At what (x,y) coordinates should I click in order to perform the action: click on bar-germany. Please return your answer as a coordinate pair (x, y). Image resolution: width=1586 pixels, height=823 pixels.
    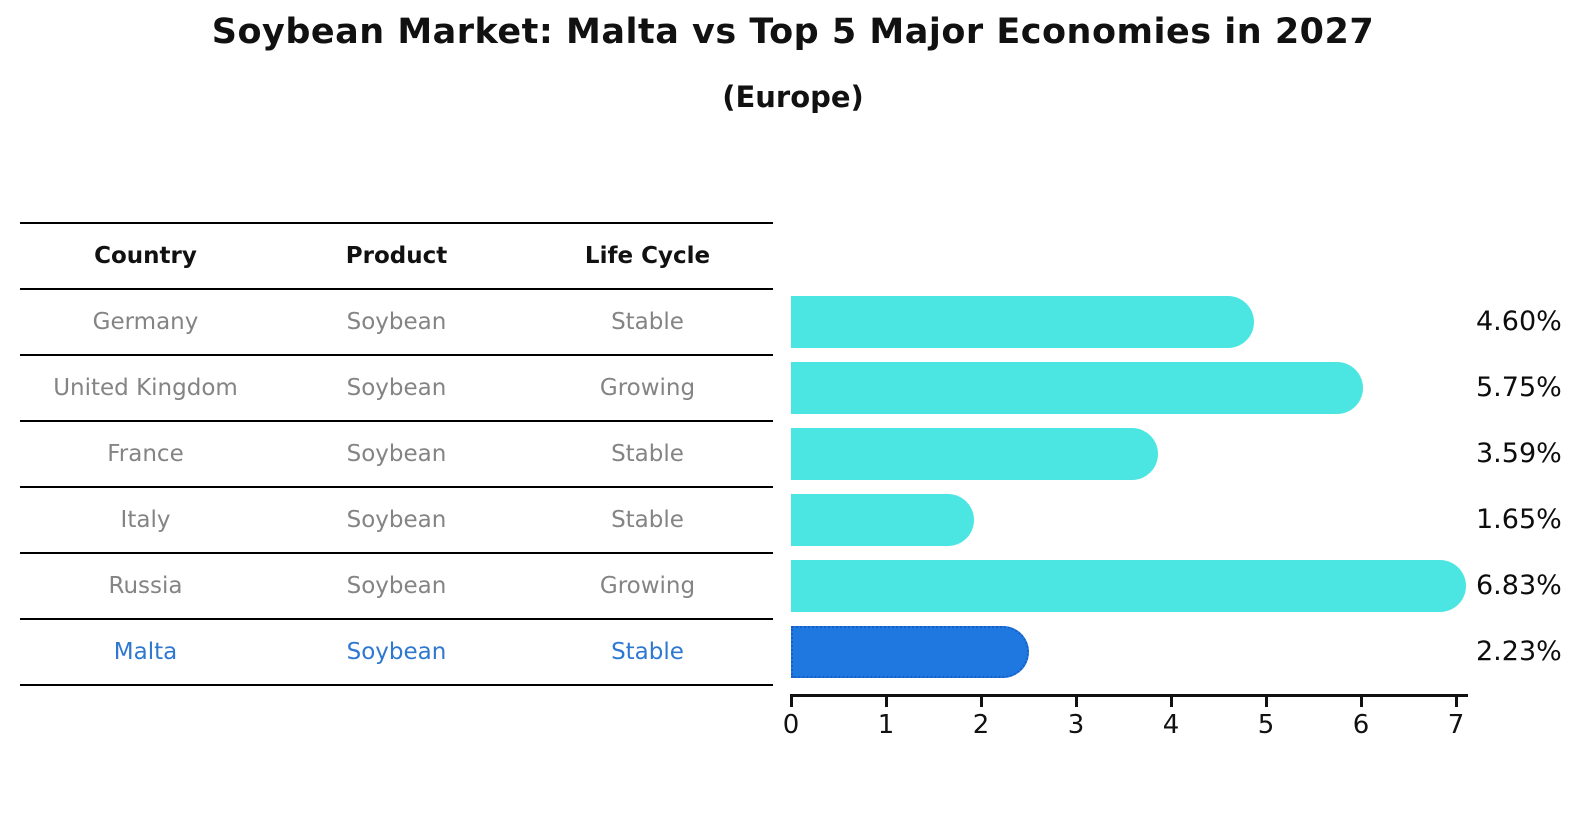
    Looking at the image, I should click on (1022, 322).